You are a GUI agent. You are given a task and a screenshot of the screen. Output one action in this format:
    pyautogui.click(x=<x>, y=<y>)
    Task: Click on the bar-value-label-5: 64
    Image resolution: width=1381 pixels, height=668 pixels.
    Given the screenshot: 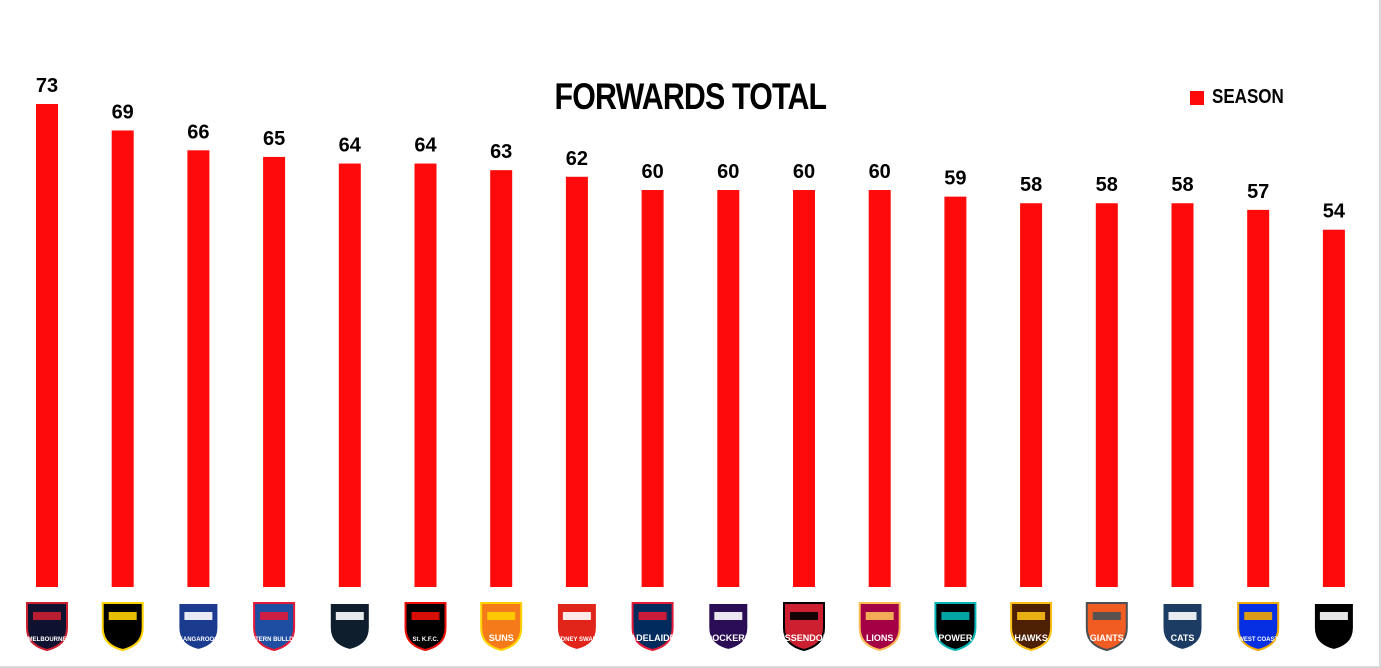 What is the action you would take?
    pyautogui.click(x=350, y=146)
    